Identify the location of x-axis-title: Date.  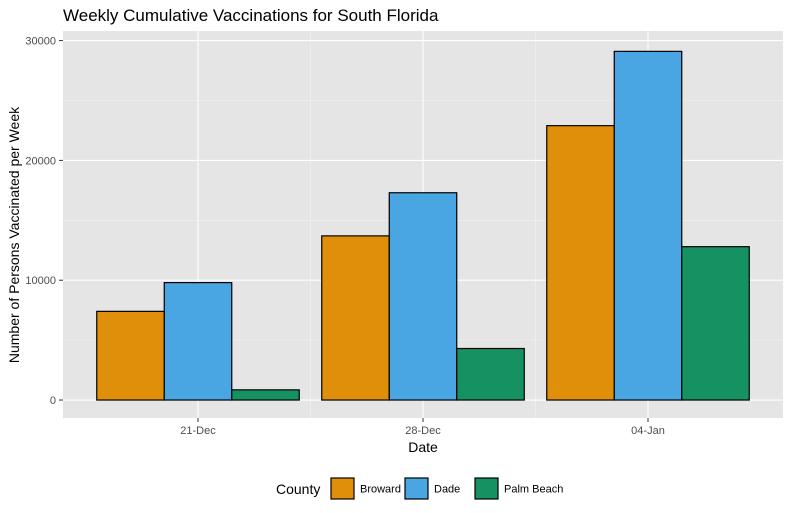
(423, 447).